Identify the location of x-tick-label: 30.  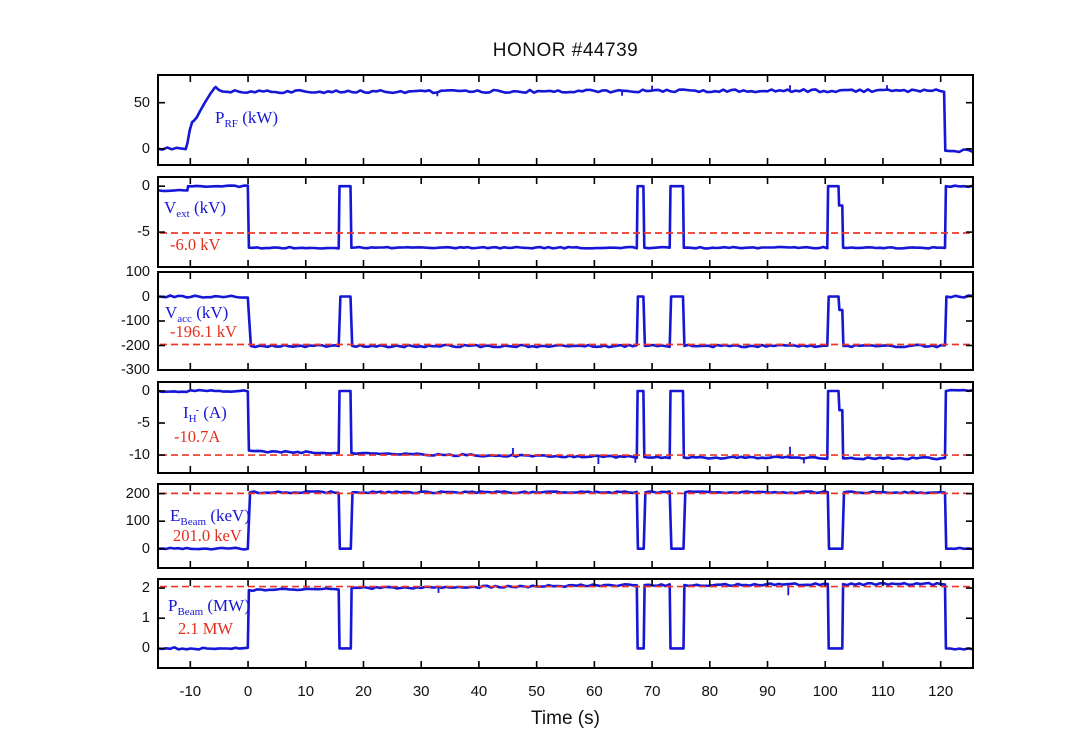
(421, 691).